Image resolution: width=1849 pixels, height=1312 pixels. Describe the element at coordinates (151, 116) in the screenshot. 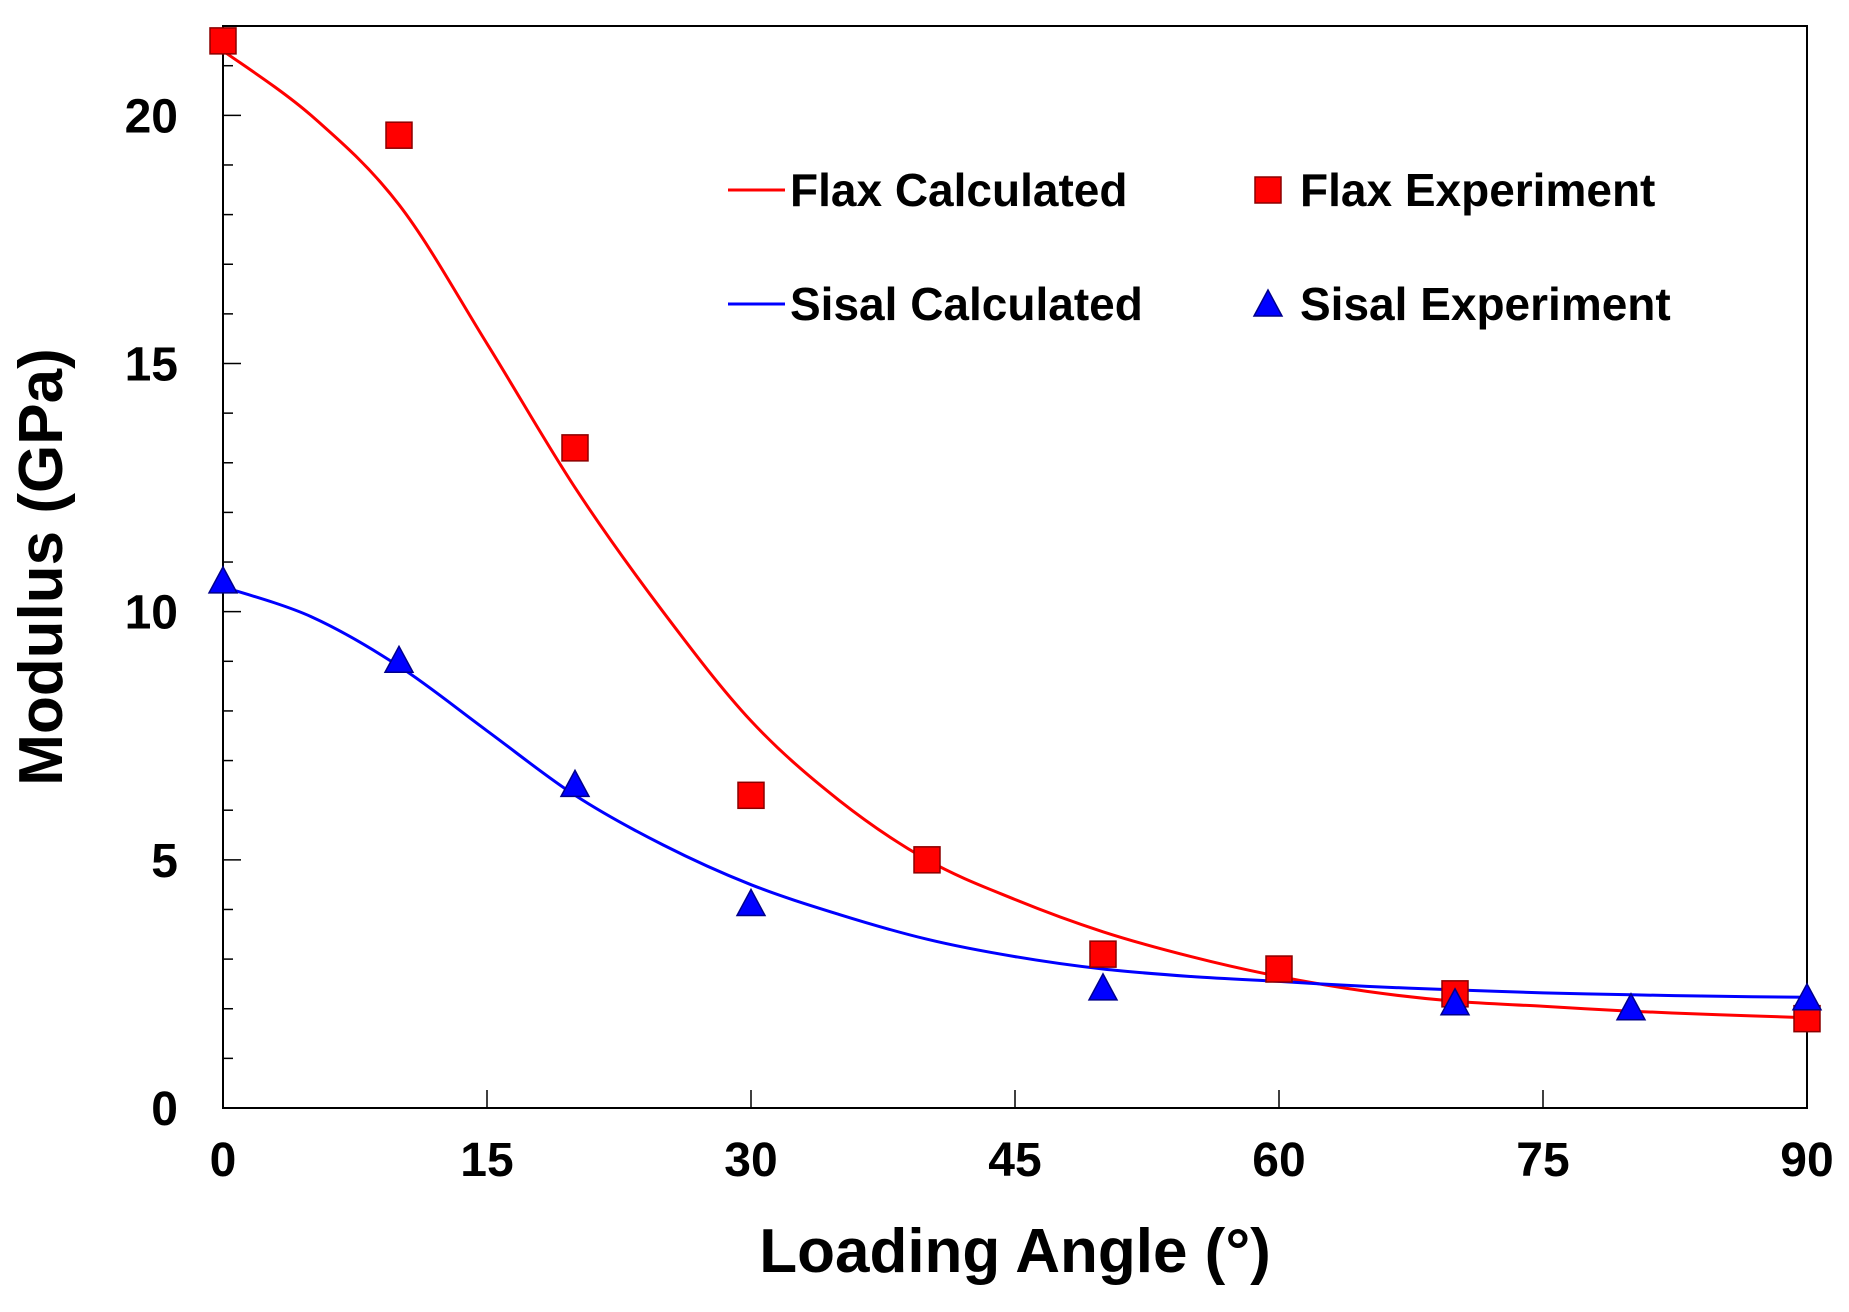

I see `y-tick-label: 20` at that location.